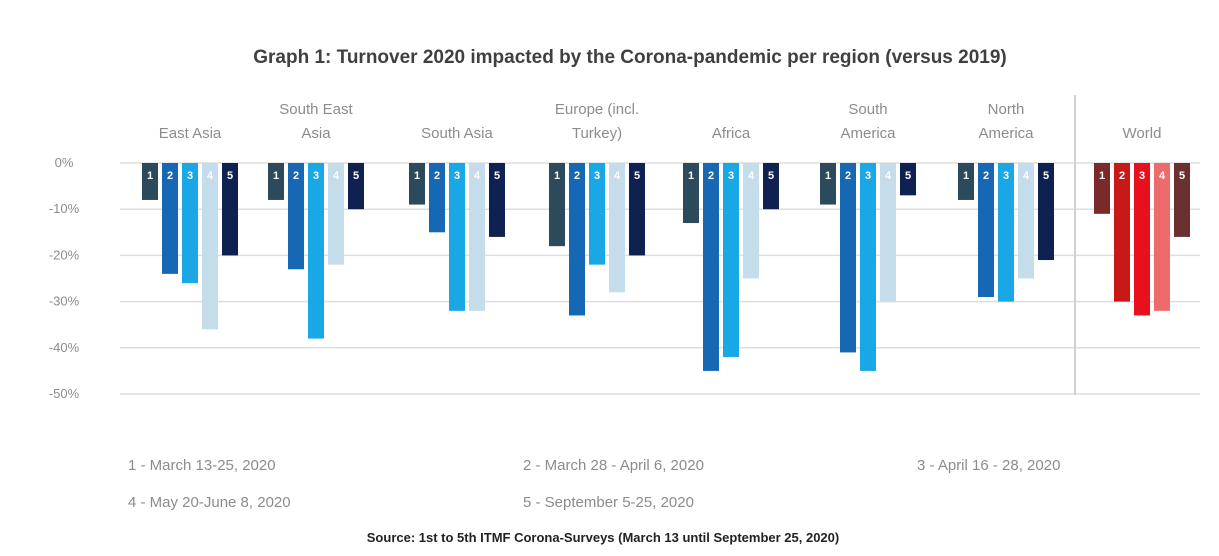 Image resolution: width=1219 pixels, height=556 pixels. Describe the element at coordinates (316, 109) in the screenshot. I see `region-label: South East` at that location.